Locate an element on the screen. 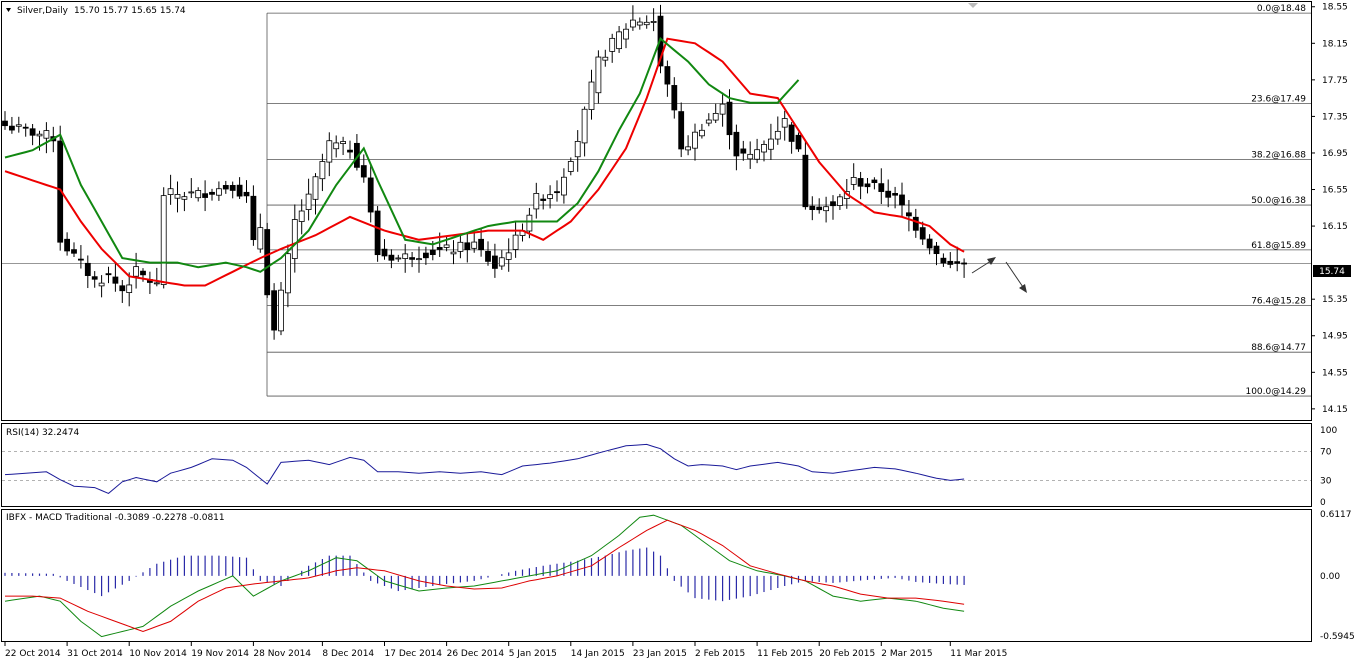 The width and height of the screenshot is (1356, 661). menu-arrow-icon is located at coordinates (8, 10).